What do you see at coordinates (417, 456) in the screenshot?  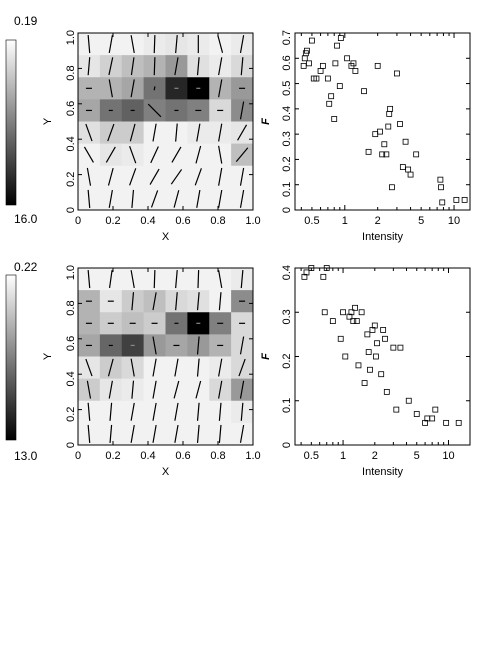 I see `x-tick-label: 5` at bounding box center [417, 456].